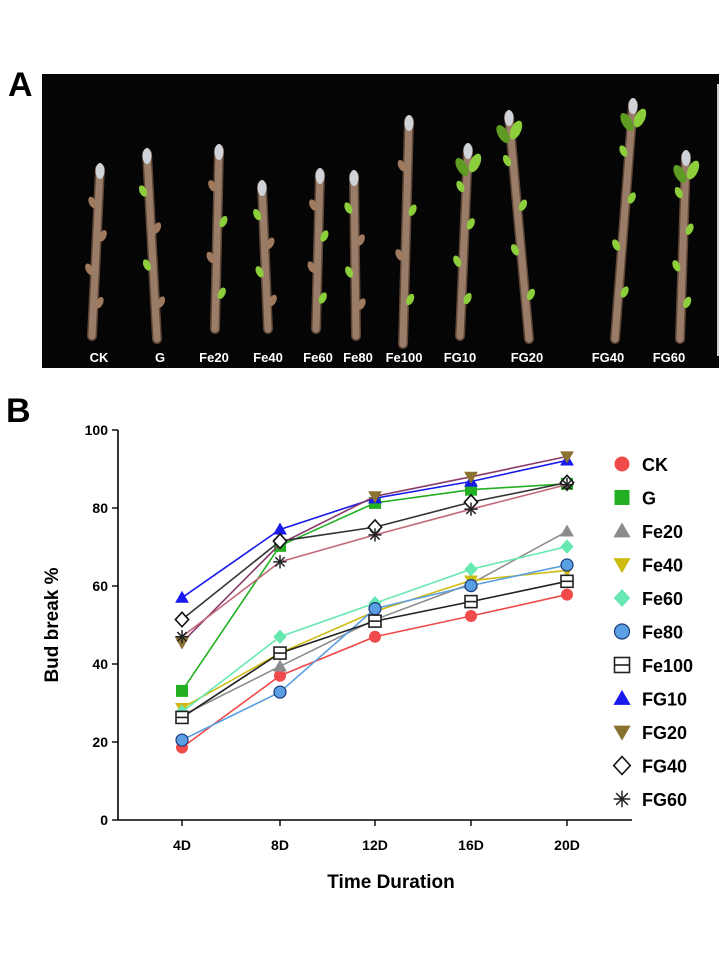  I want to click on branch-label: FG40, so click(608, 357).